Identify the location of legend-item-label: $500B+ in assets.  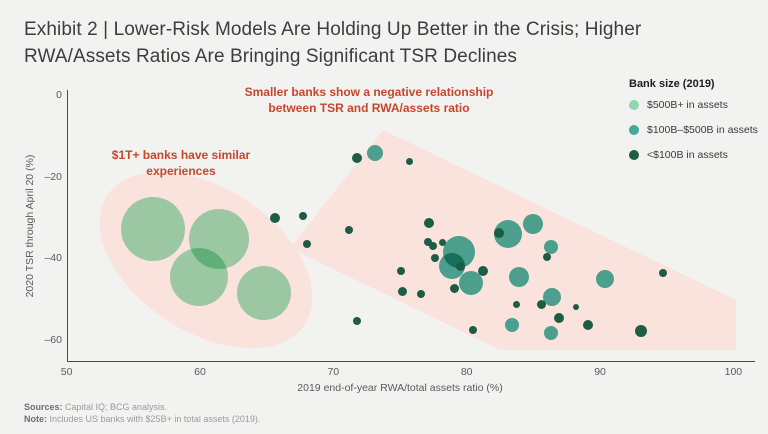
(687, 105).